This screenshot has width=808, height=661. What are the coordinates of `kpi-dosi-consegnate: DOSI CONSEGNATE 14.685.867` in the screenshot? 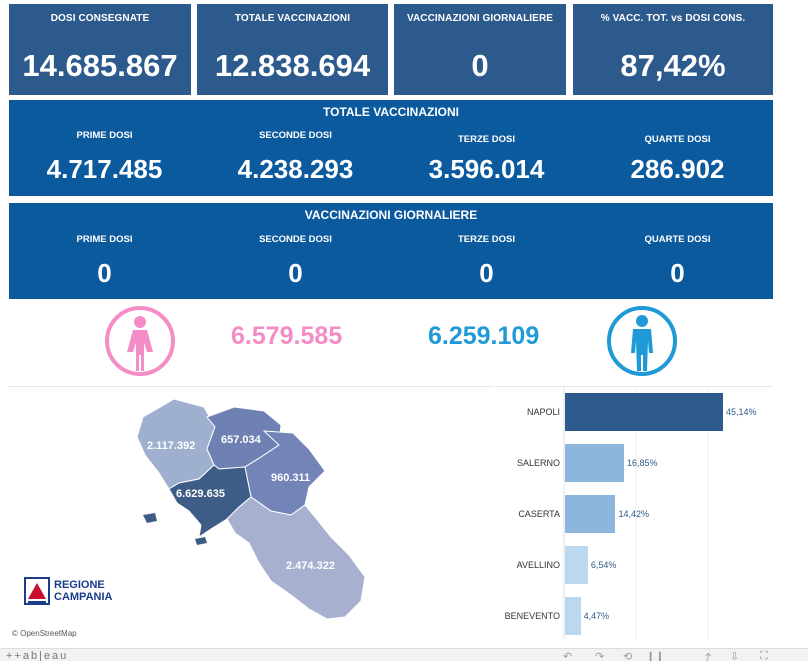 It's located at (100, 49).